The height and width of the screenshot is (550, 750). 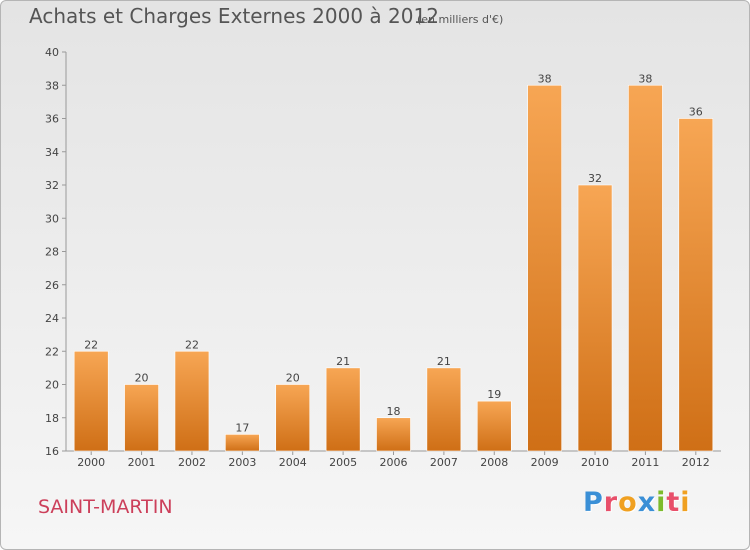 What do you see at coordinates (696, 112) in the screenshot?
I see `bar-value-label: 36` at bounding box center [696, 112].